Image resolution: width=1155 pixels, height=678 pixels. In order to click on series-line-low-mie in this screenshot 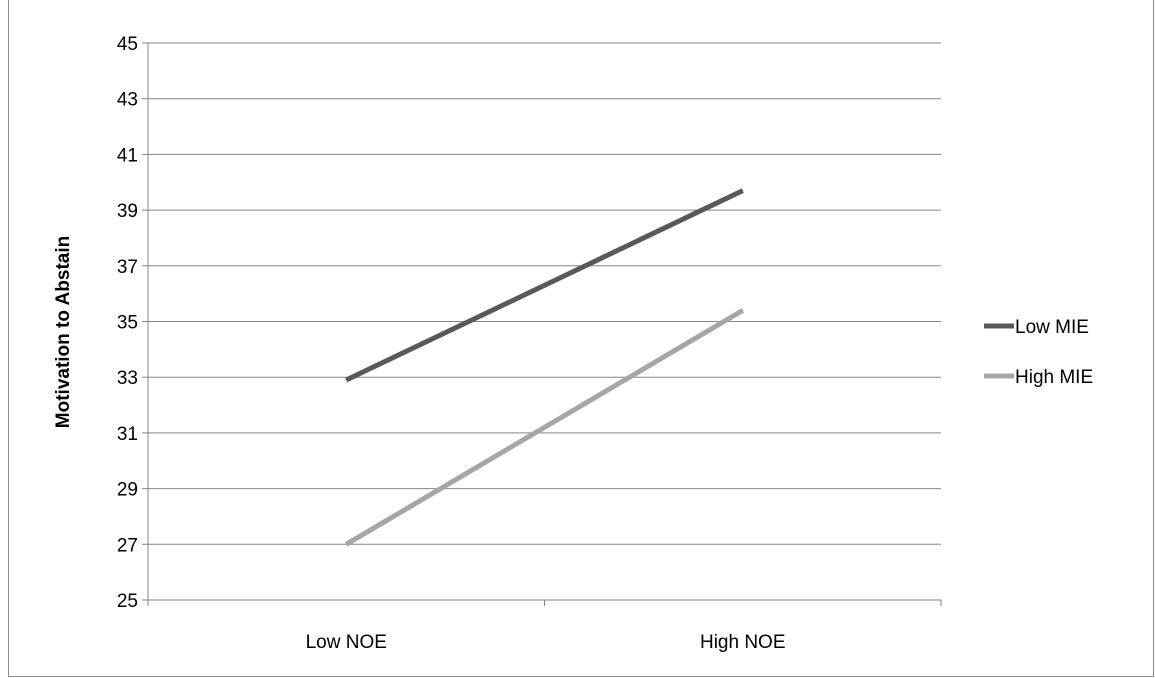, I will do `click(544, 285)`.